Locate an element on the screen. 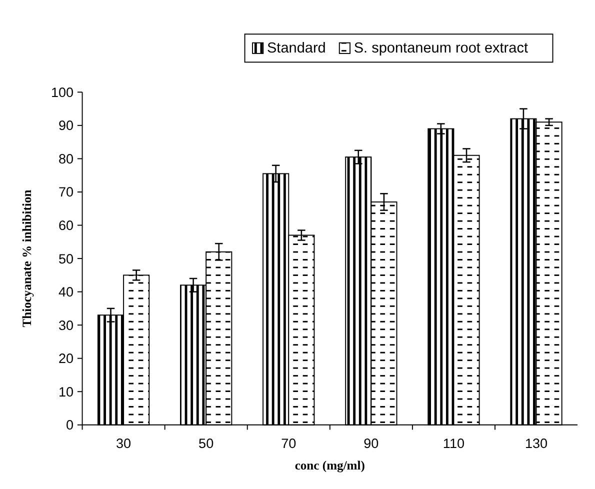  y-tick-label: 60 is located at coordinates (66, 225).